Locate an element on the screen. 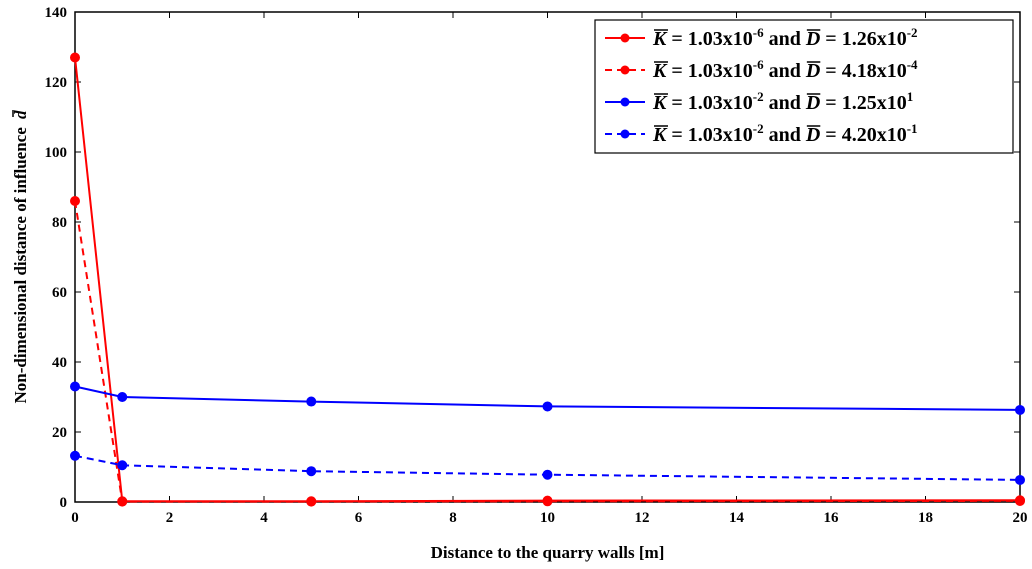 The image size is (1032, 569). x-tick-label: 4 is located at coordinates (264, 518).